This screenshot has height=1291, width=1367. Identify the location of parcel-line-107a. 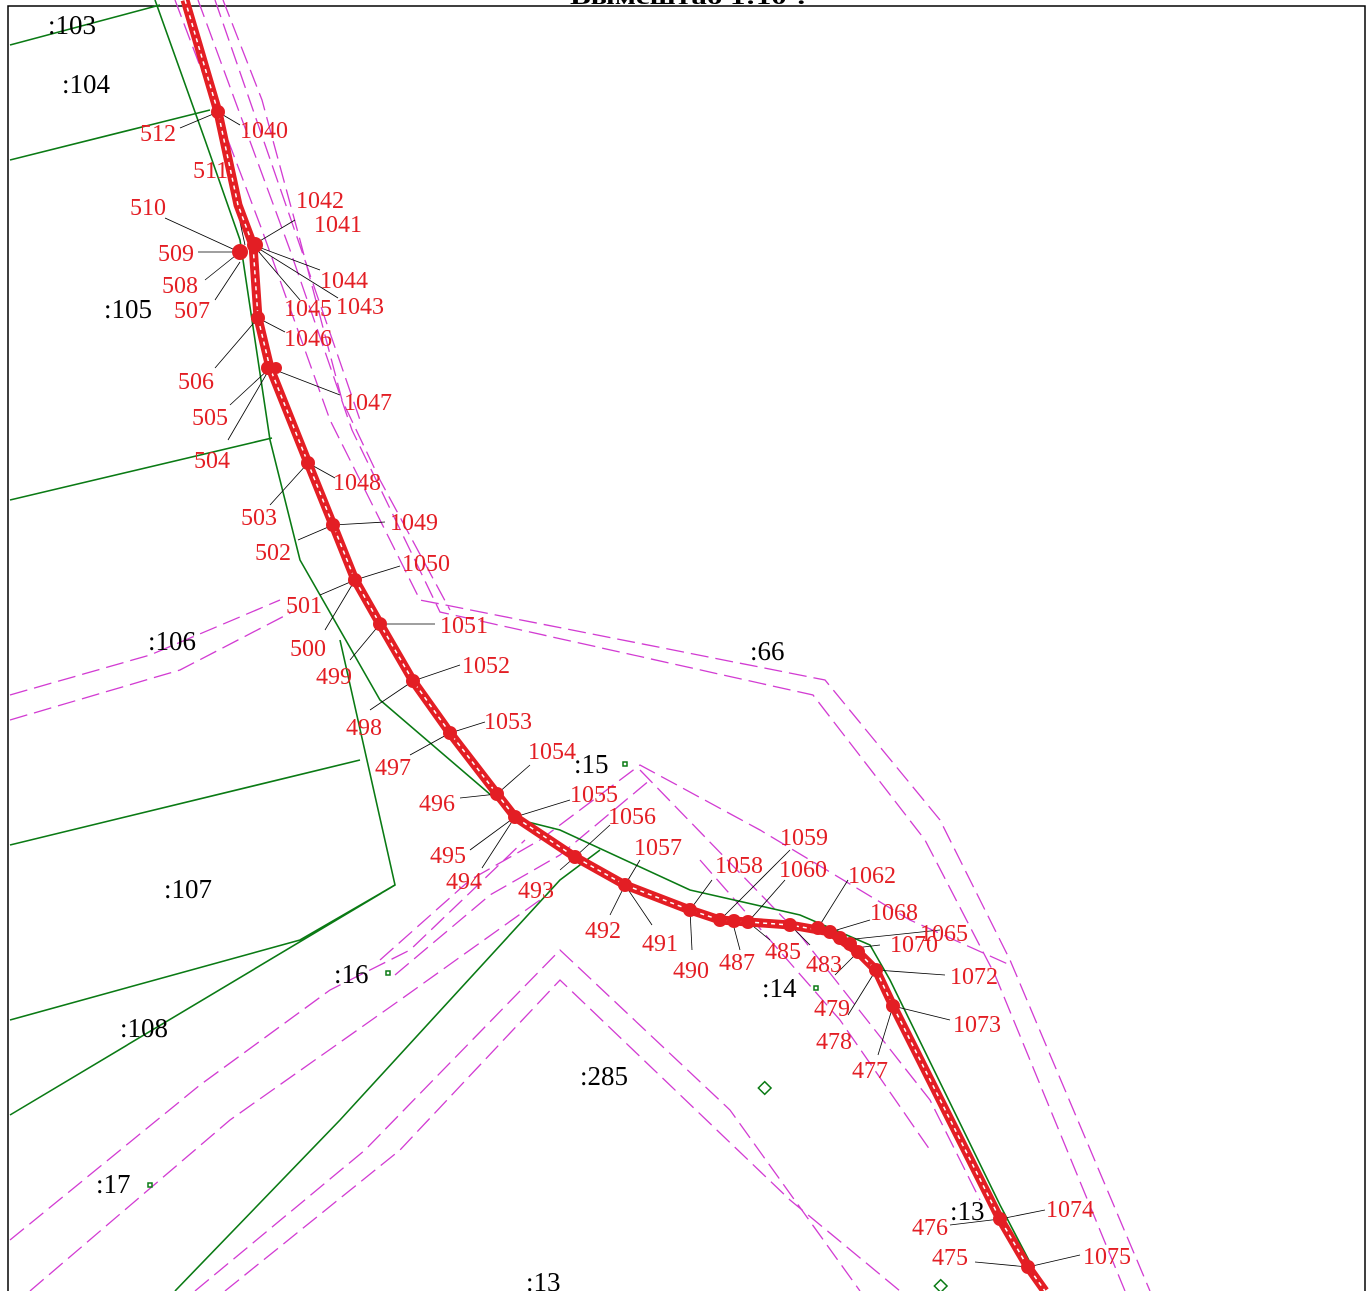
(185, 802).